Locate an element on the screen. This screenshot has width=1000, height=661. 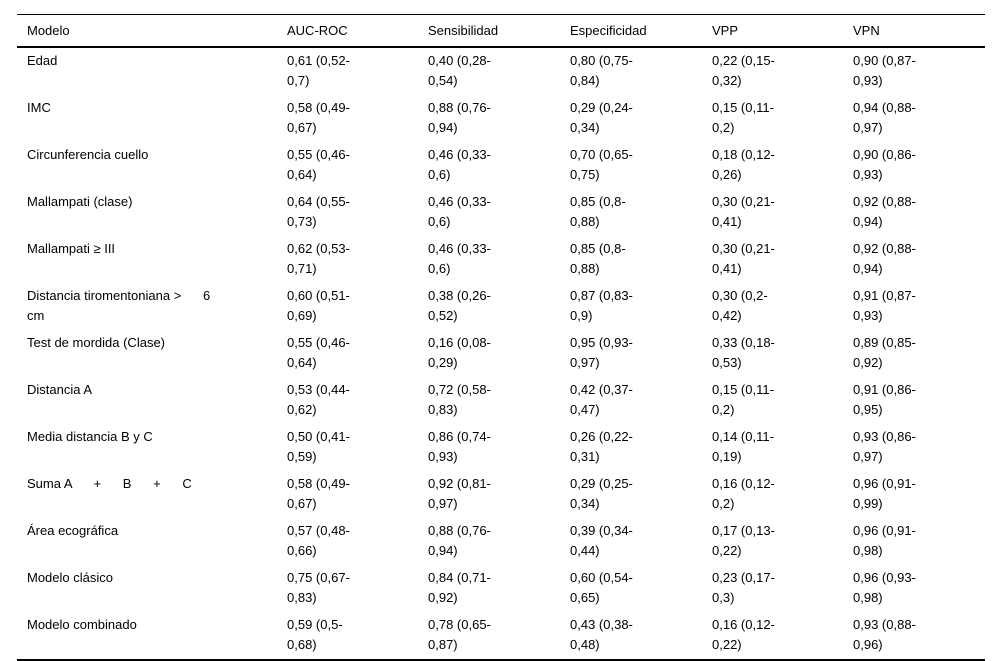
model-label-cell: Distancia tiromentoniana > 6 cm is located at coordinates (119, 305).